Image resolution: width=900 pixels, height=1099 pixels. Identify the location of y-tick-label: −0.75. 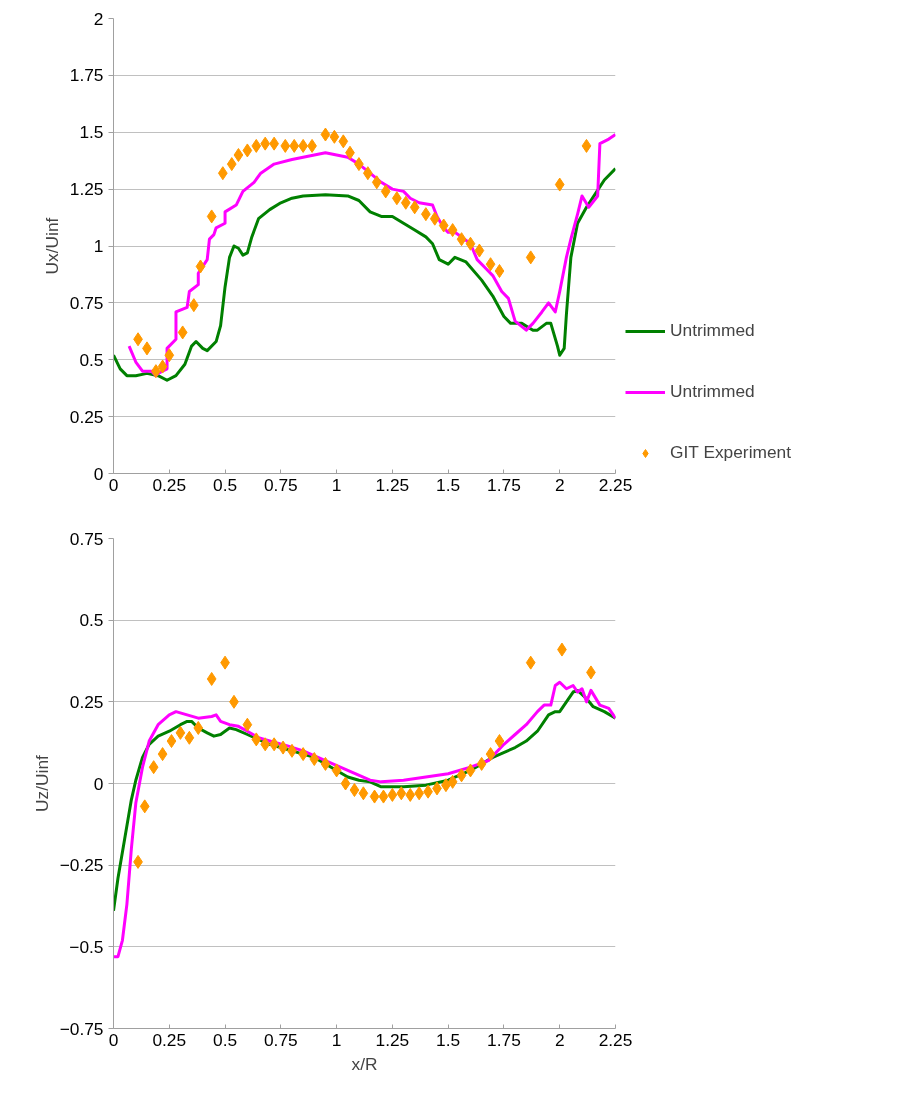
(81, 1028).